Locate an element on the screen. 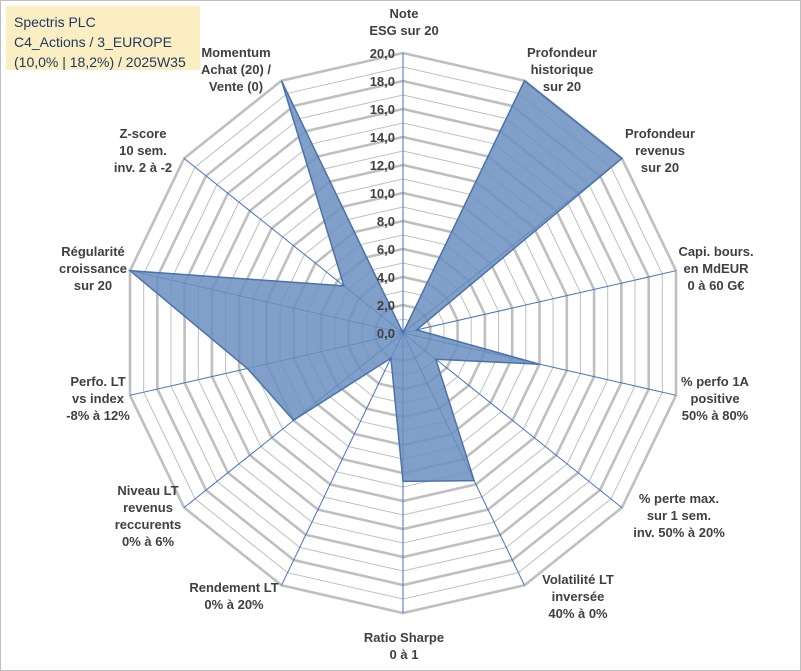 The height and width of the screenshot is (671, 801). axis-label-5: % perte max. sur 1 sem. inv. 50% à 20% is located at coordinates (679, 515).